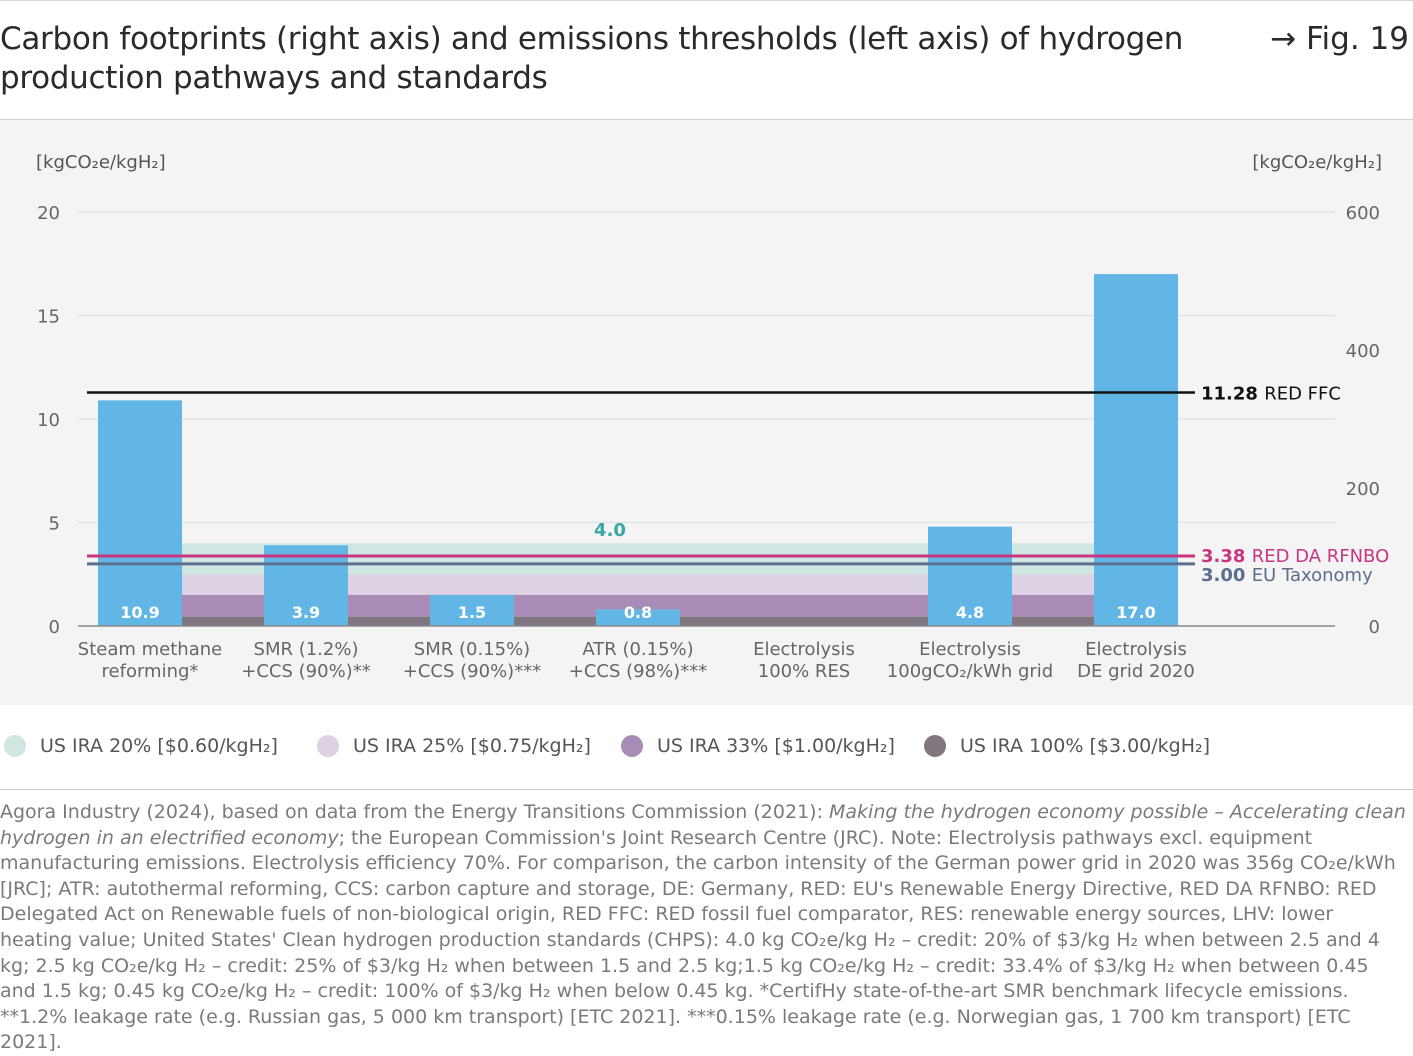 The height and width of the screenshot is (1056, 1413). Describe the element at coordinates (150, 649) in the screenshot. I see `category-label: Steam methane` at that location.